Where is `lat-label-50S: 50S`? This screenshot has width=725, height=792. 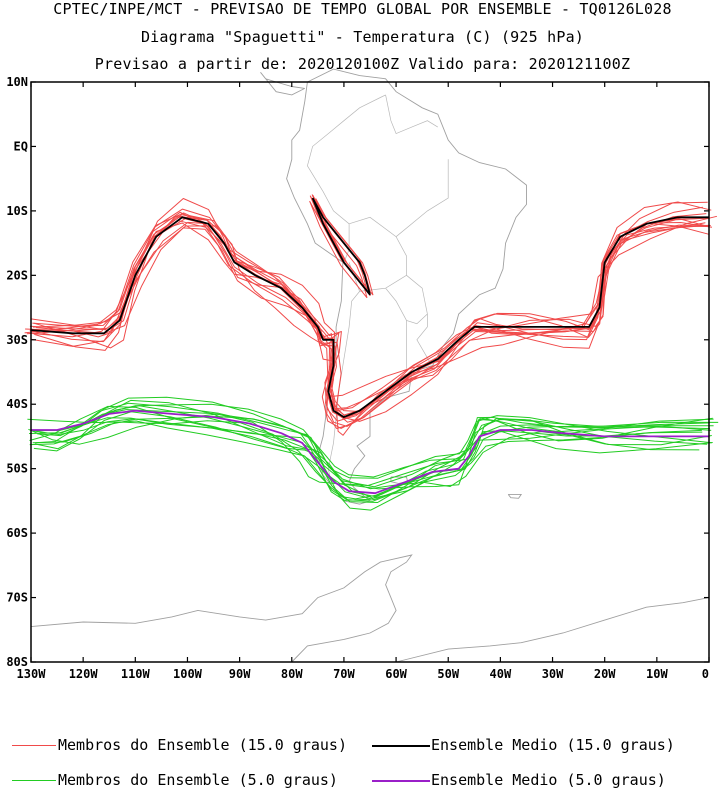
lat-label-50S: 50S is located at coordinates (17, 469).